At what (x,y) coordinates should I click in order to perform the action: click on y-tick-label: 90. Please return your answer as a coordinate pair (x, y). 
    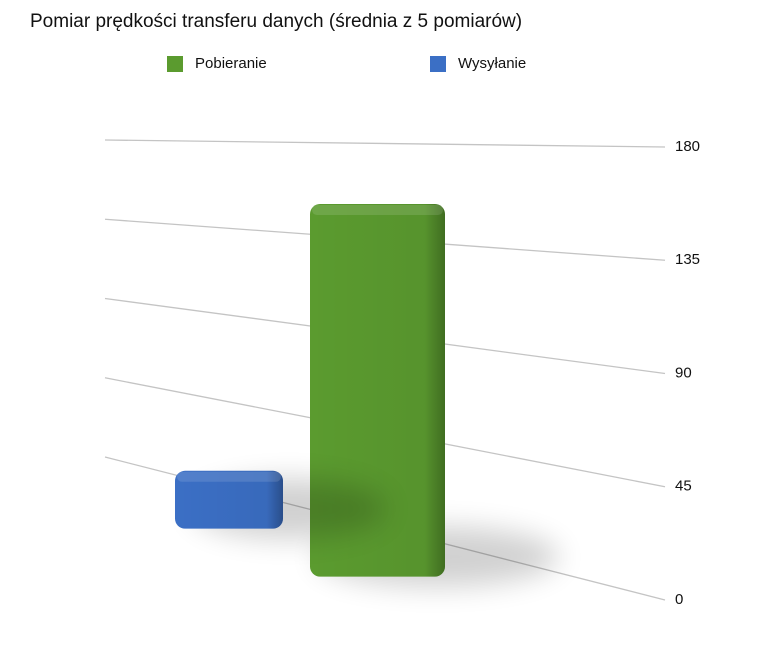
    Looking at the image, I should click on (683, 372).